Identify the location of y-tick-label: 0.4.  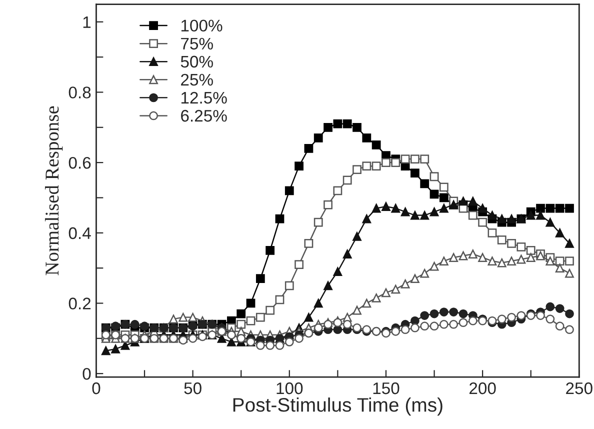
(79, 233).